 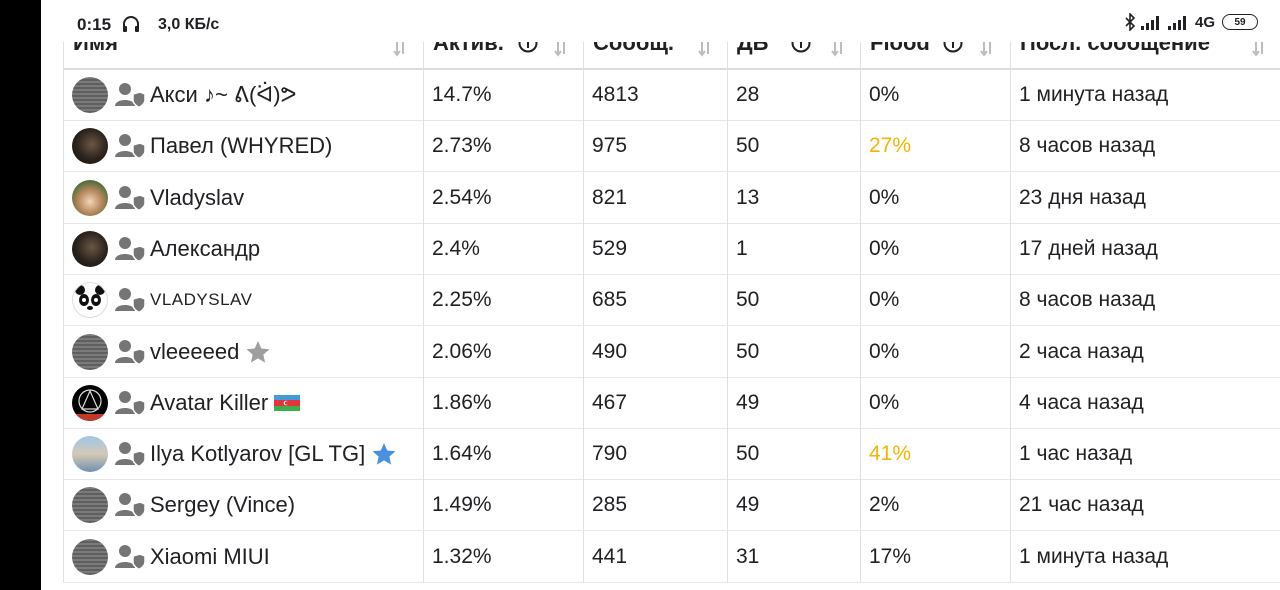 I want to click on cell-last: 8 часов назад, so click(x=1145, y=300).